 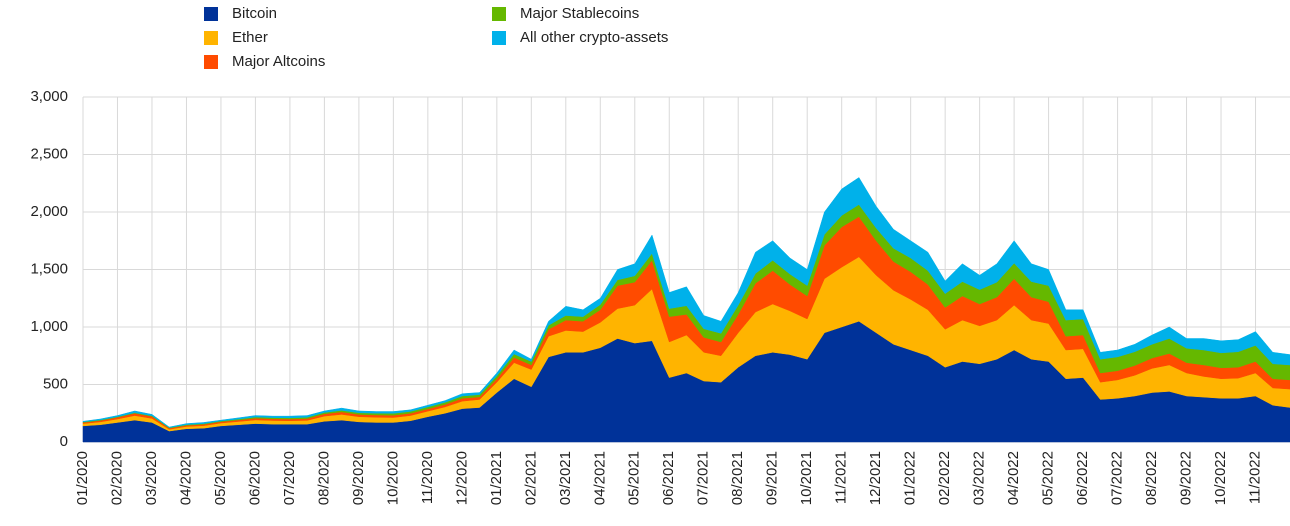 I want to click on x-tick-label: 05/2022, so click(x=1048, y=478).